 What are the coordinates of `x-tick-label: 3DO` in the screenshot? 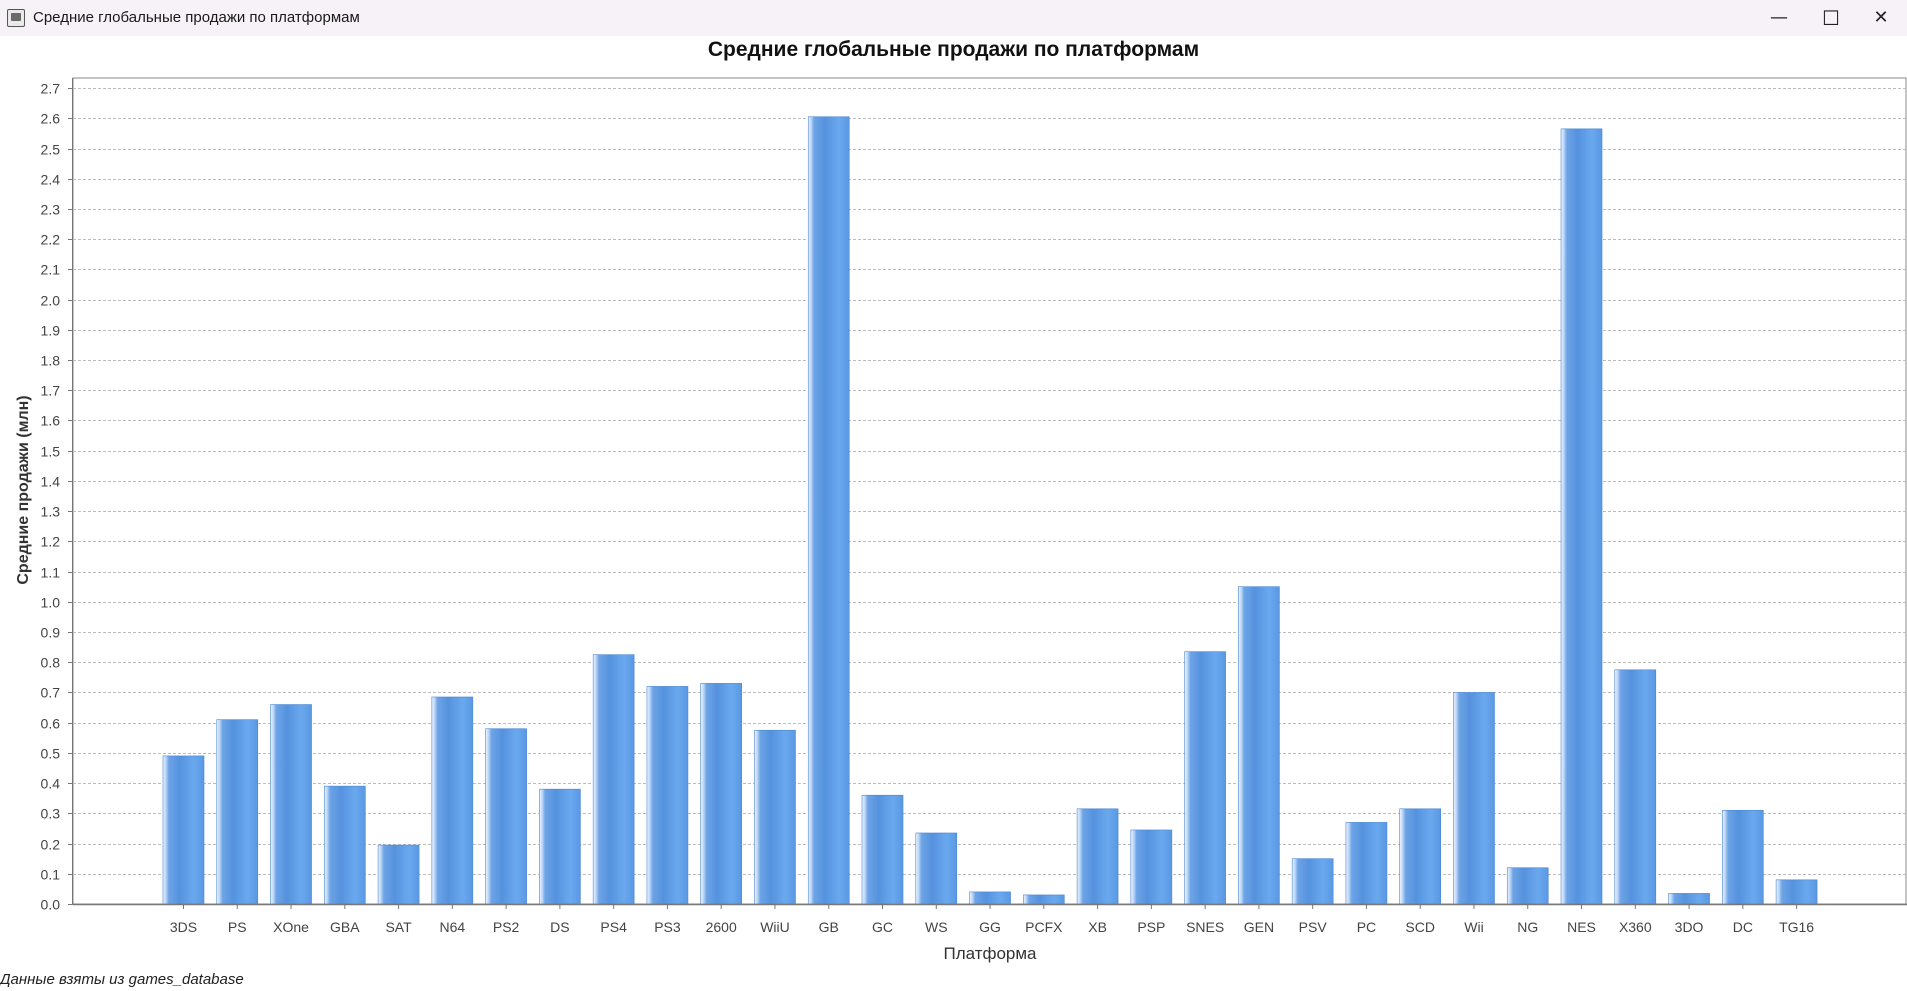 It's located at (1689, 927).